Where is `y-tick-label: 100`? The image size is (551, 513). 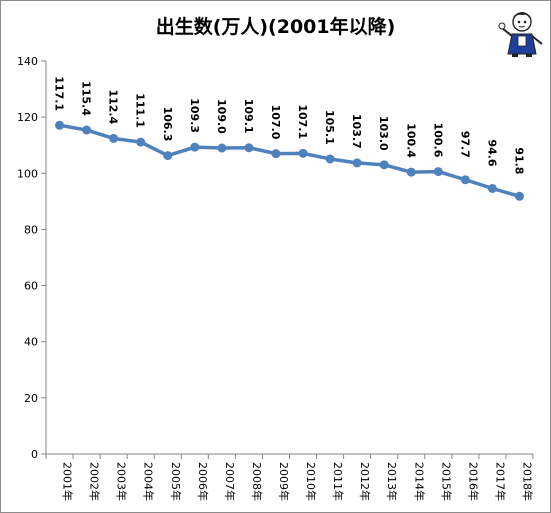 y-tick-label: 100 is located at coordinates (27, 173).